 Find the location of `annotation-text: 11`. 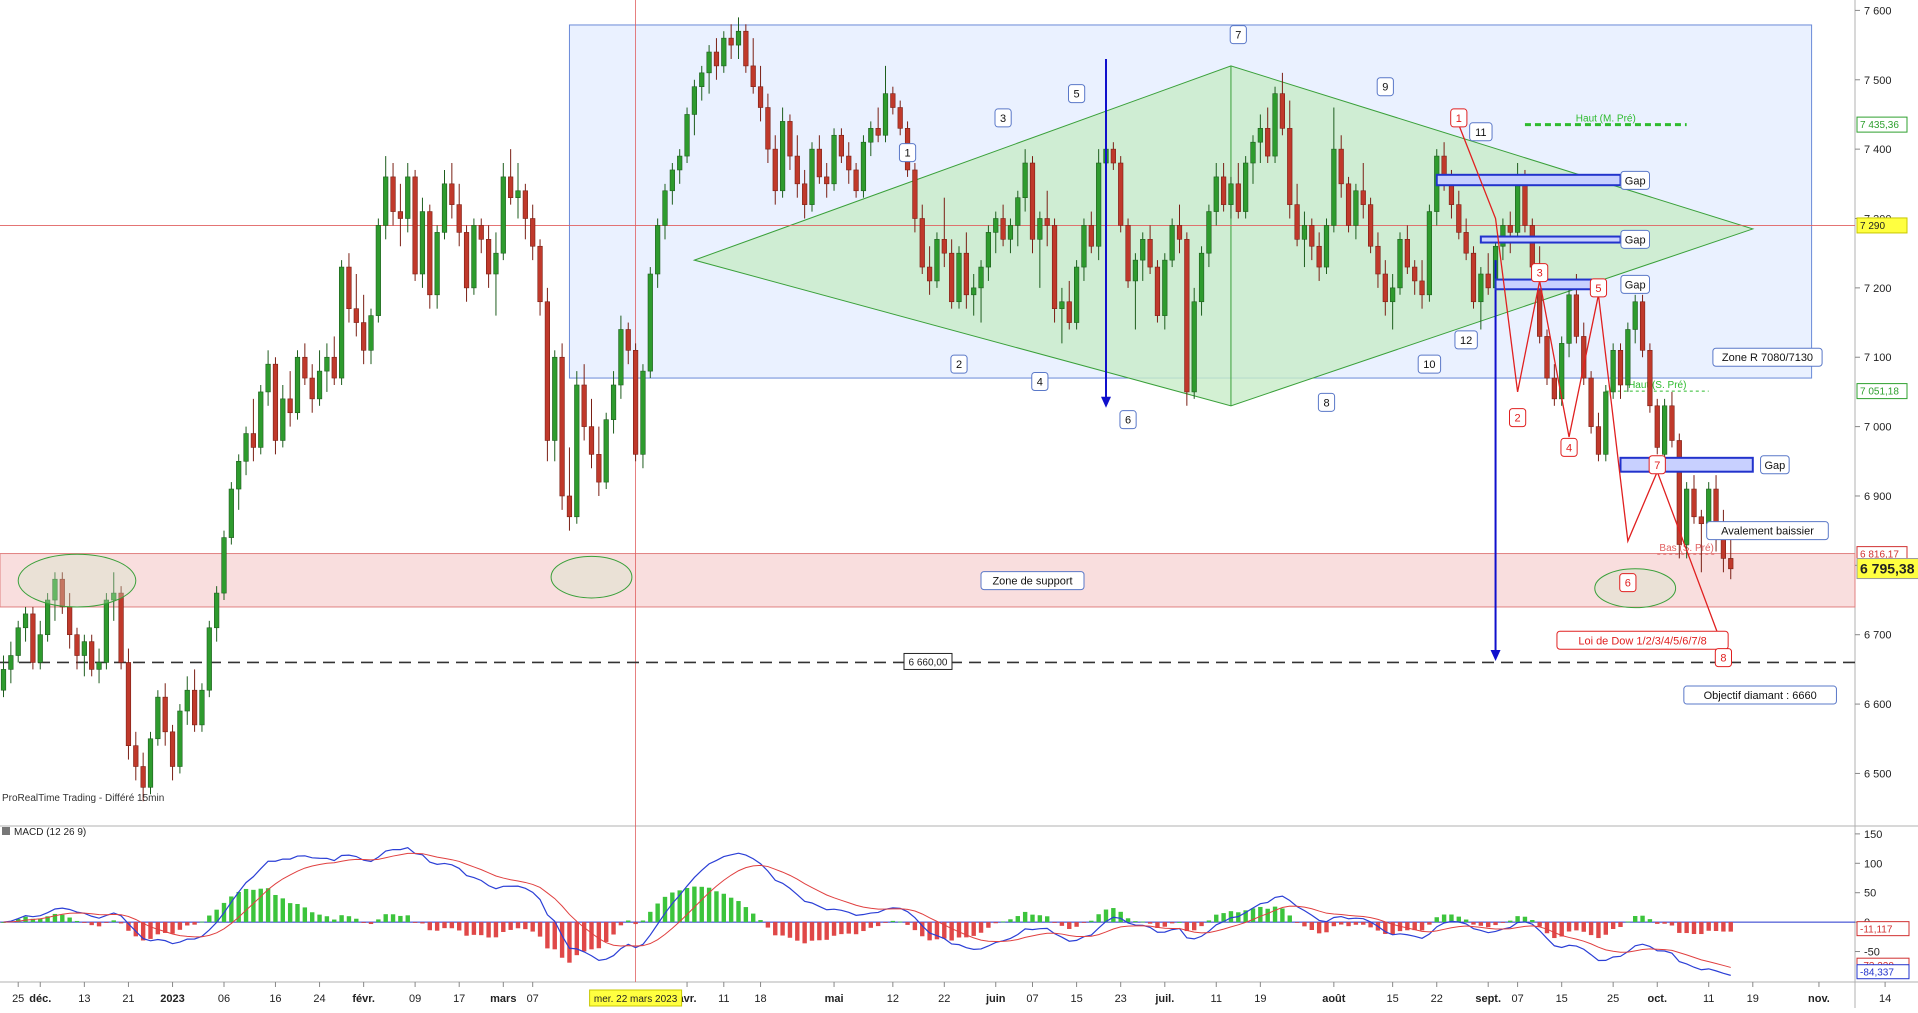

annotation-text: 11 is located at coordinates (1480, 133).